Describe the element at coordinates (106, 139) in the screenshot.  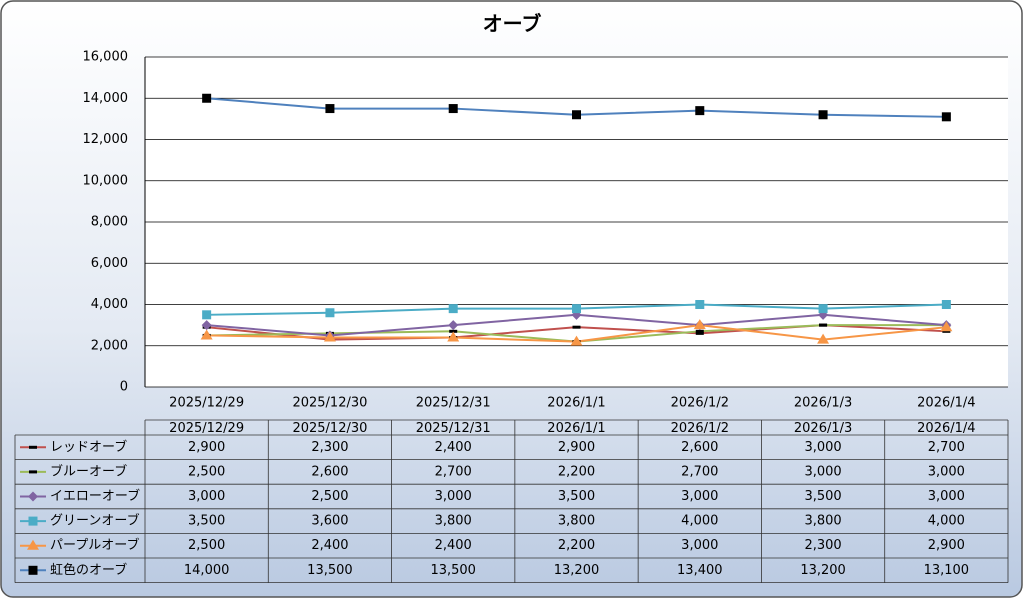
I see `y-tick-label: 12,000` at that location.